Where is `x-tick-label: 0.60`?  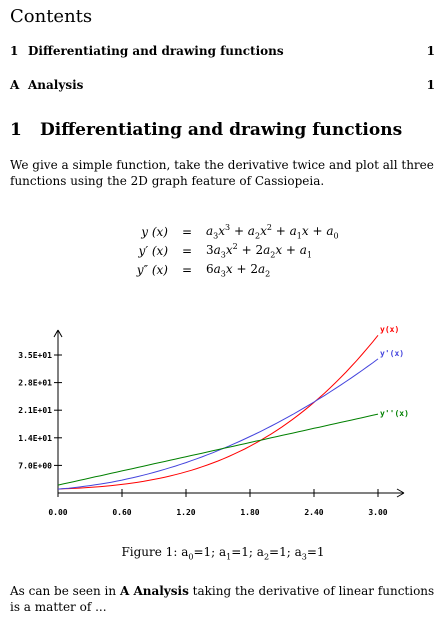
x-tick-label: 0.60 is located at coordinates (121, 512).